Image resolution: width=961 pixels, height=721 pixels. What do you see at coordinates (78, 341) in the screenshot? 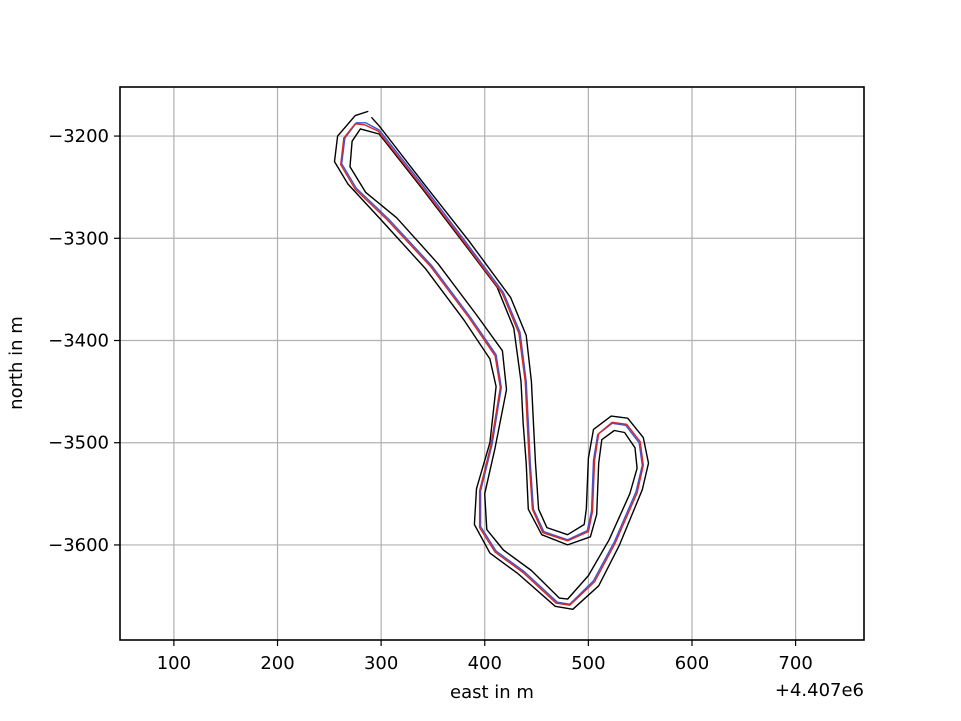
I see `y-tick-label: −3400` at bounding box center [78, 341].